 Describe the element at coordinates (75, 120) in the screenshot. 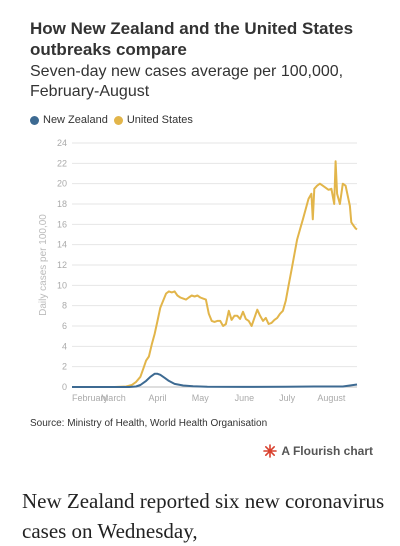

I see `legend-label-new-zealand: New Zealand` at that location.